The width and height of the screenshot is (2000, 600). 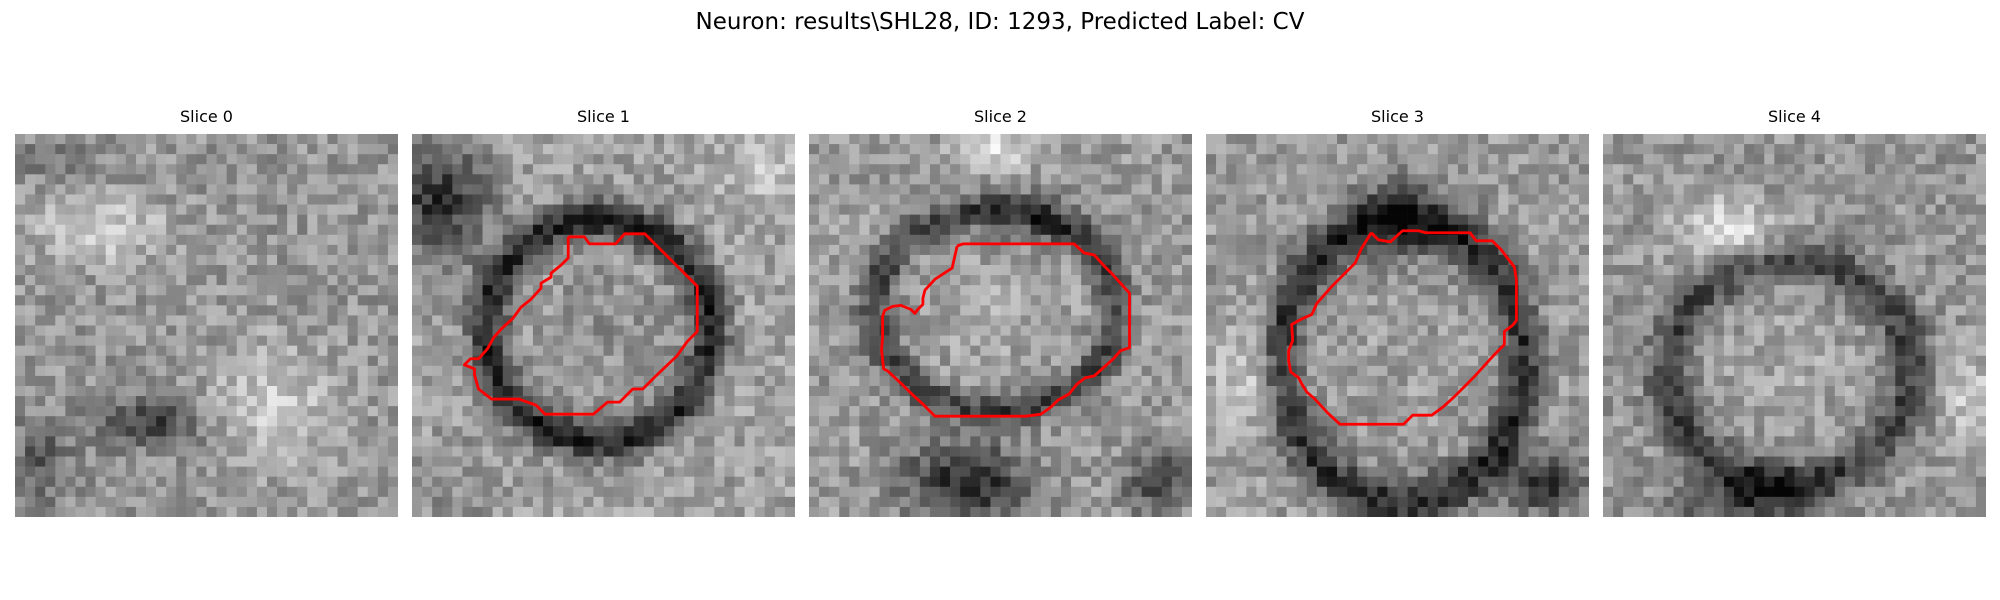 I want to click on slice-panel-3: Slice 3, so click(x=1397, y=312).